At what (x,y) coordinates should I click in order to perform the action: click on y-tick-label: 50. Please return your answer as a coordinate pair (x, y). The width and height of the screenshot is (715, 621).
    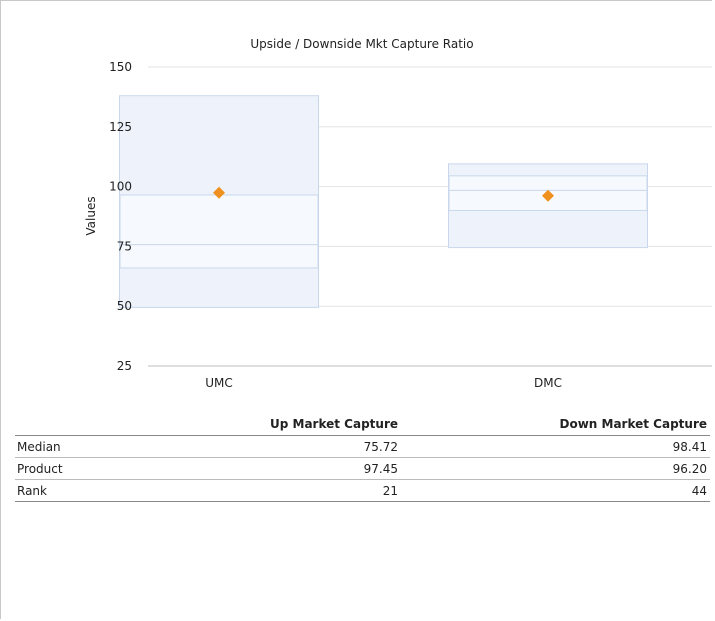
    Looking at the image, I should click on (124, 306).